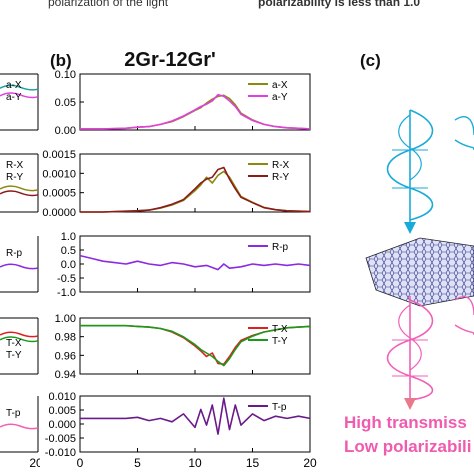 This screenshot has width=474, height=474. Describe the element at coordinates (59, 174) in the screenshot. I see `y-tick-label: 0.0010` at that location.